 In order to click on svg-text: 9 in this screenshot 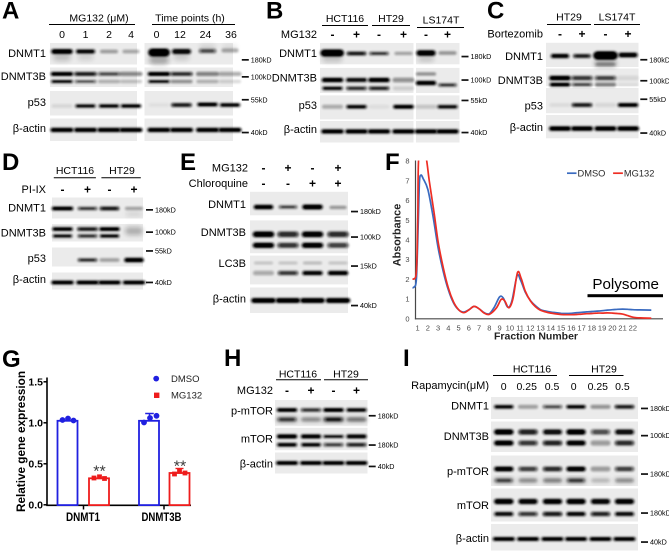, I will do `click(500, 328)`.